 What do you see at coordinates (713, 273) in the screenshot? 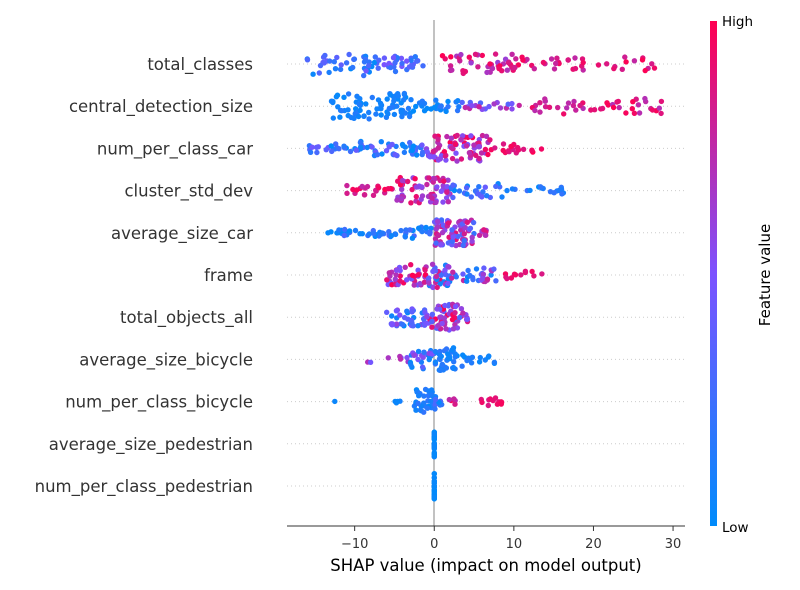
I see `colorbar` at bounding box center [713, 273].